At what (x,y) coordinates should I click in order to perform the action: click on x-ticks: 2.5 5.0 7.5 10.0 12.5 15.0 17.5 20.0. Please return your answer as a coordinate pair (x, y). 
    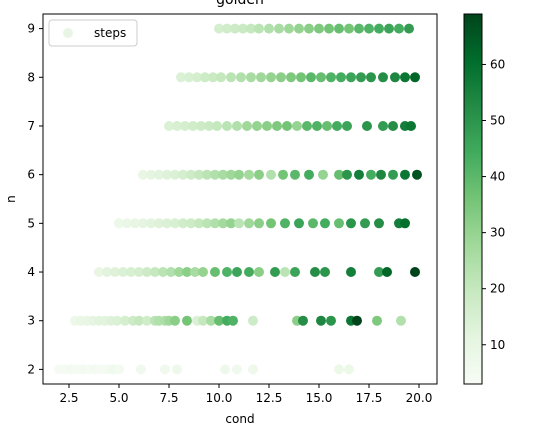
    Looking at the image, I should click on (245, 394).